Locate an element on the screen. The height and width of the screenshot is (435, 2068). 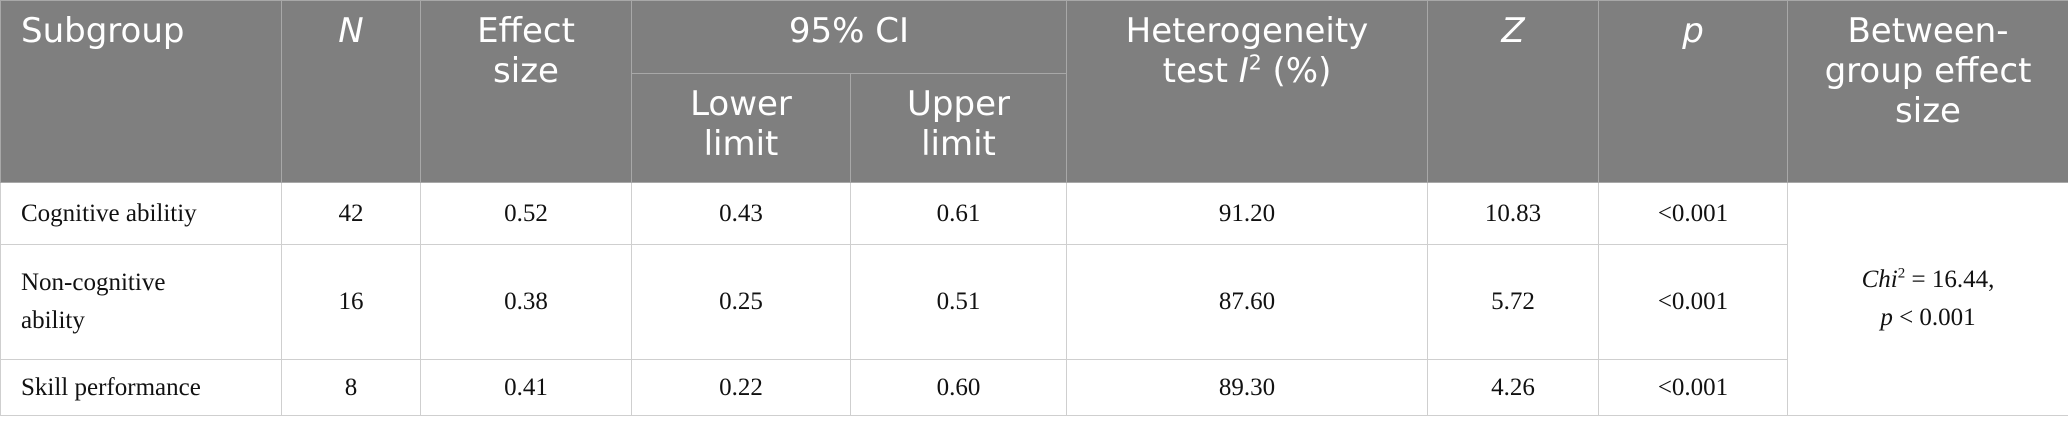
table-cell: 89.30 is located at coordinates (1247, 387).